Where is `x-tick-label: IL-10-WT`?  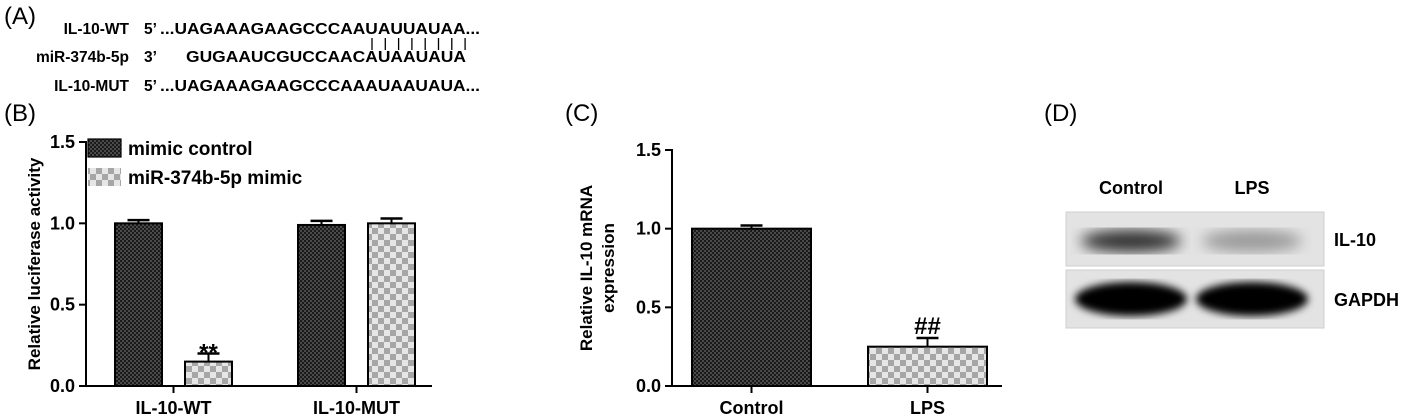 x-tick-label: IL-10-WT is located at coordinates (174, 408).